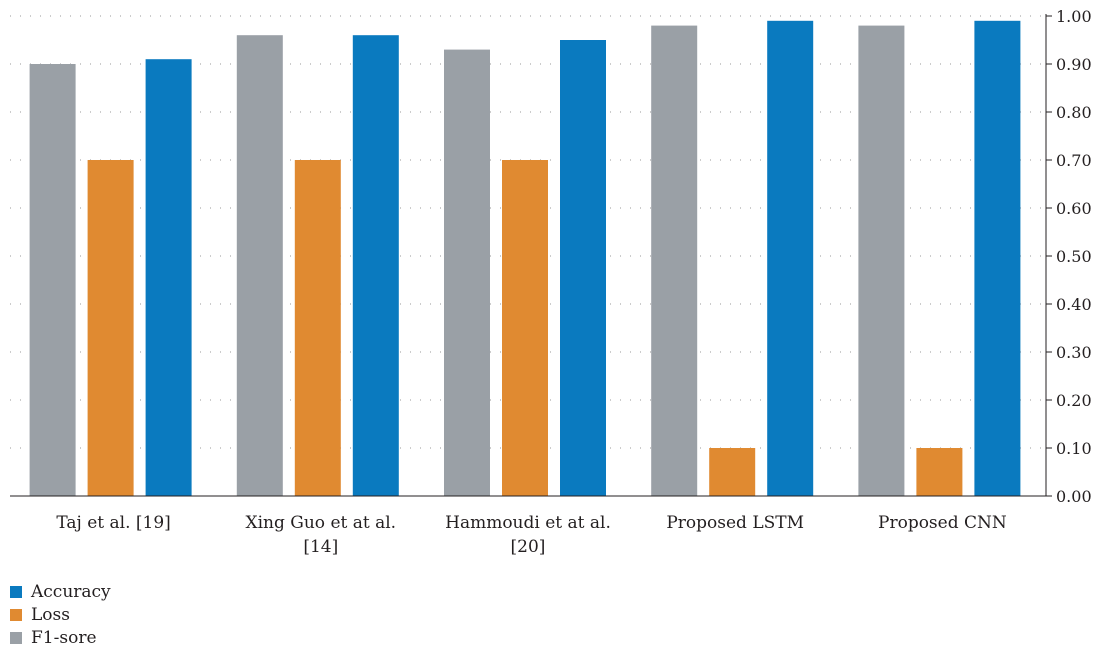 The image size is (1103, 658). I want to click on legend-item-loss: Loss, so click(60, 614).